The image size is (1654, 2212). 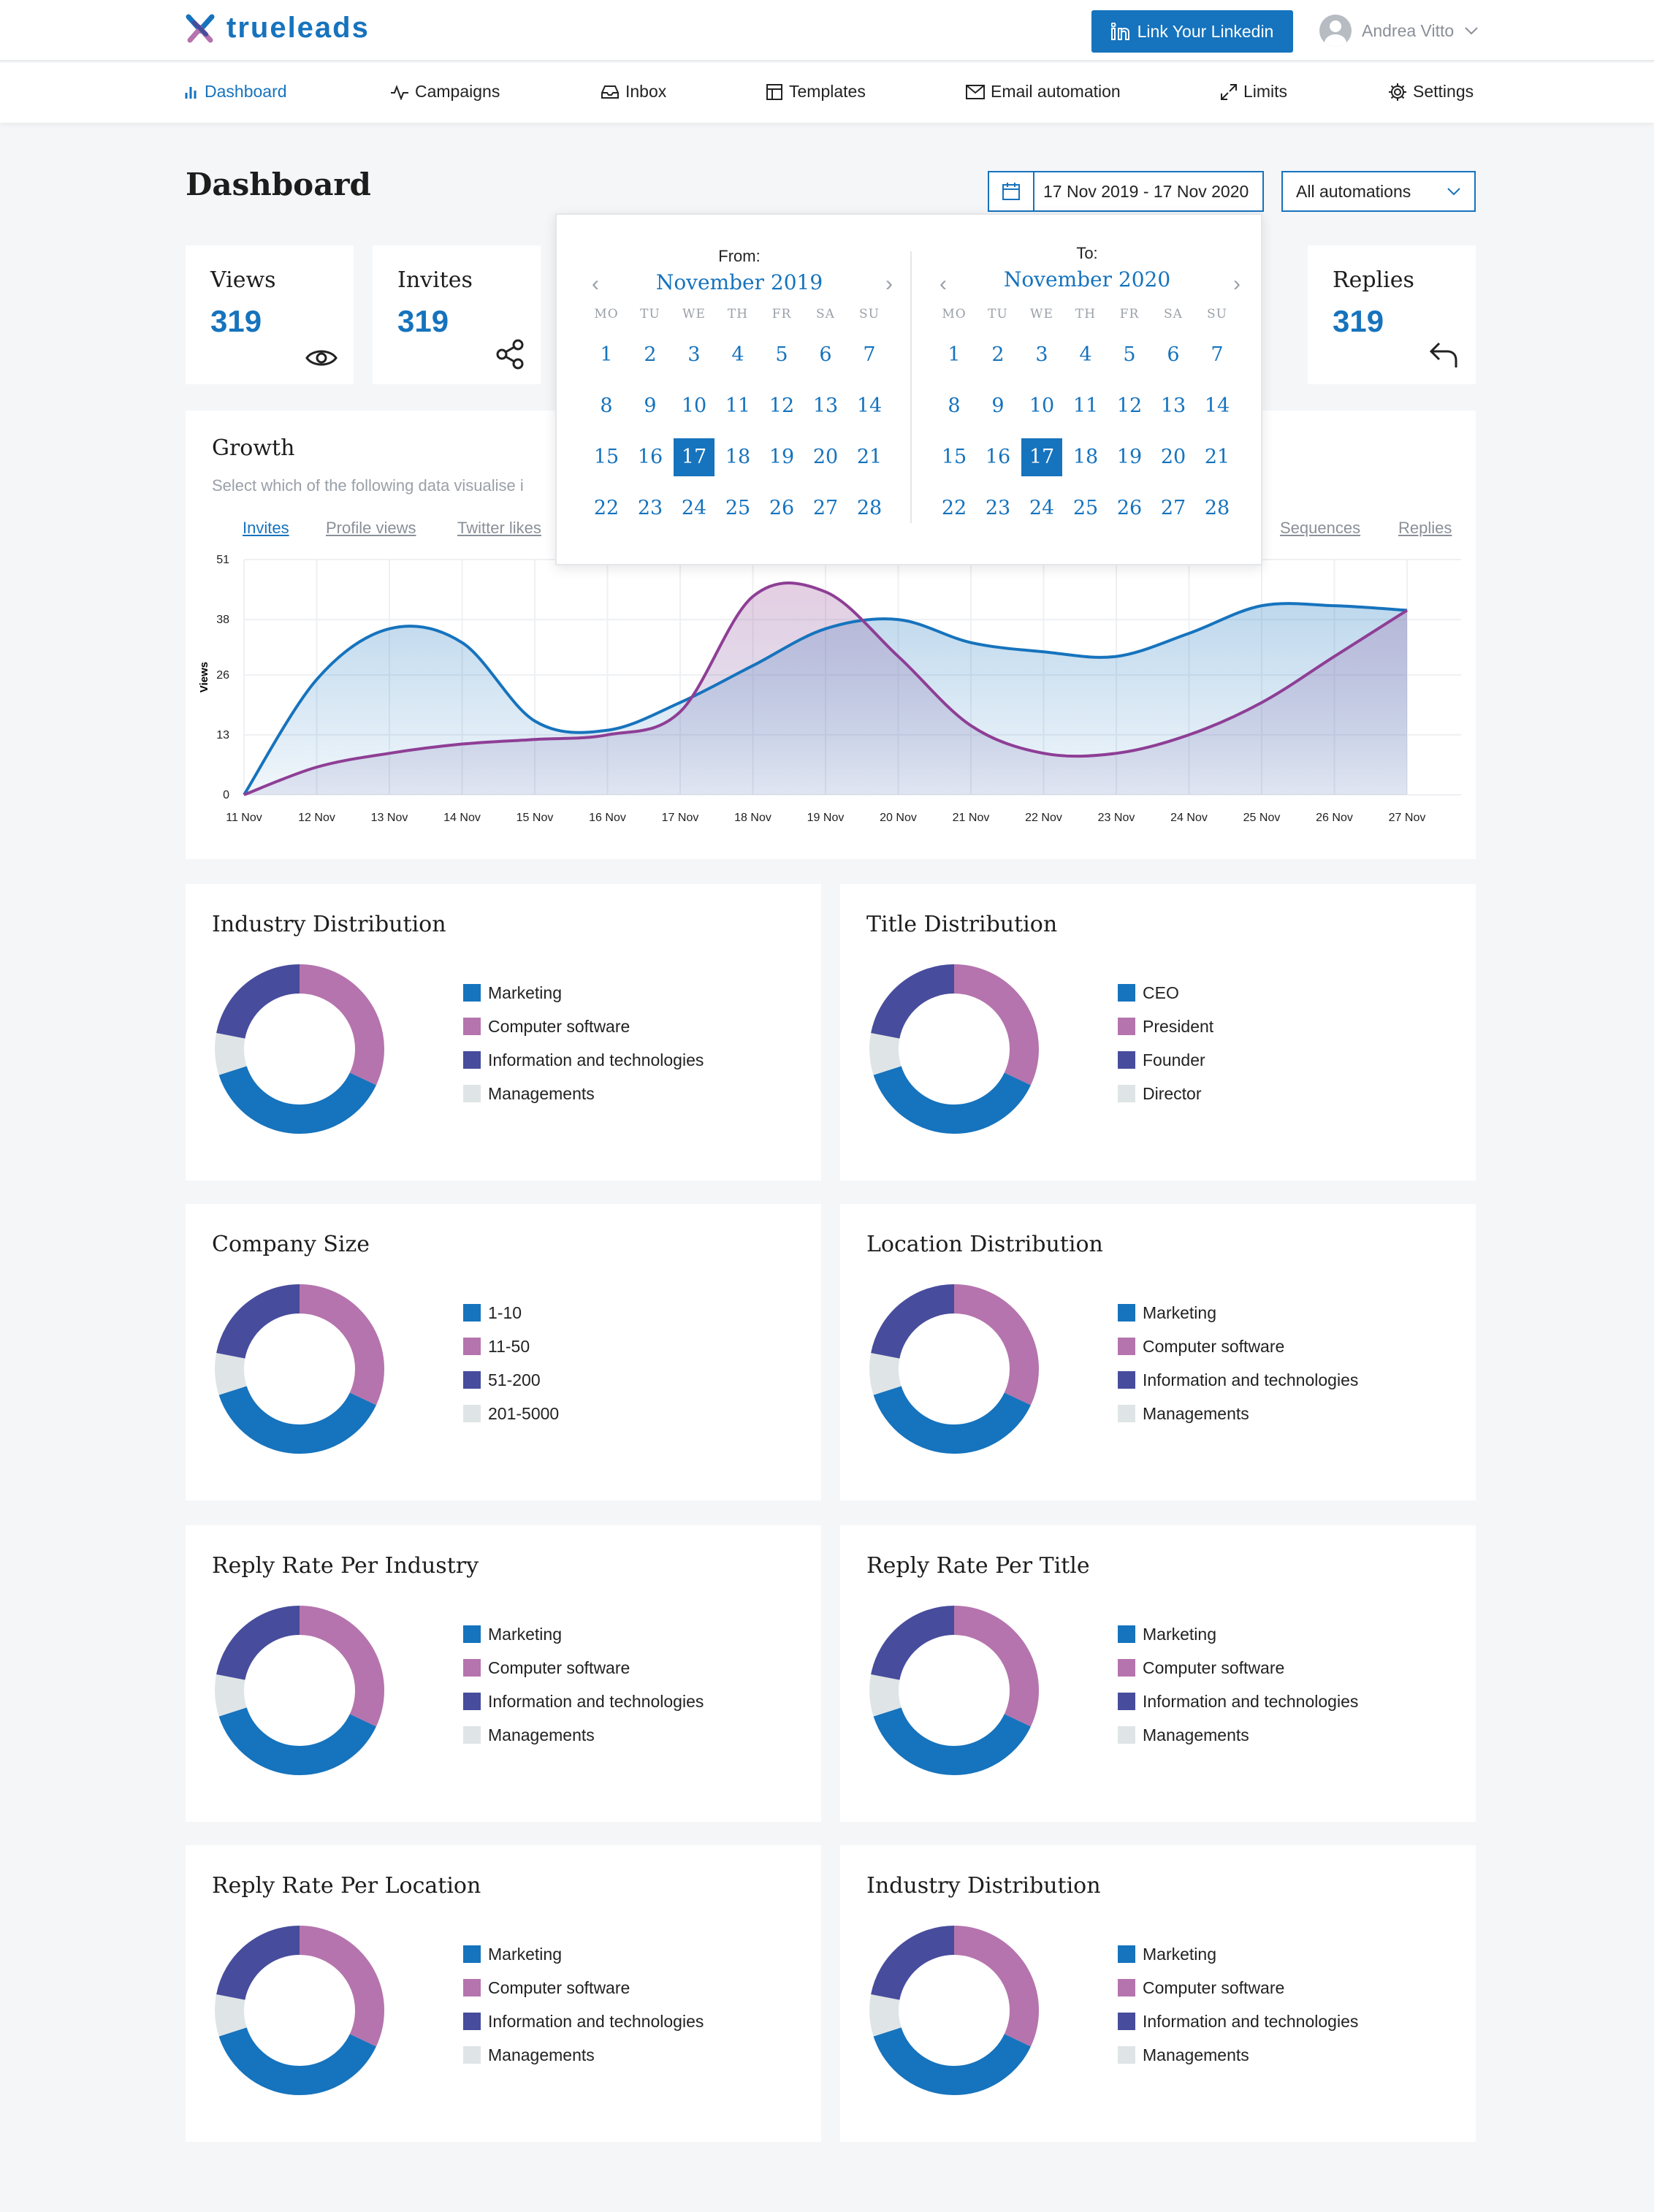 What do you see at coordinates (266, 528) in the screenshot?
I see `tab-invites: Invites` at bounding box center [266, 528].